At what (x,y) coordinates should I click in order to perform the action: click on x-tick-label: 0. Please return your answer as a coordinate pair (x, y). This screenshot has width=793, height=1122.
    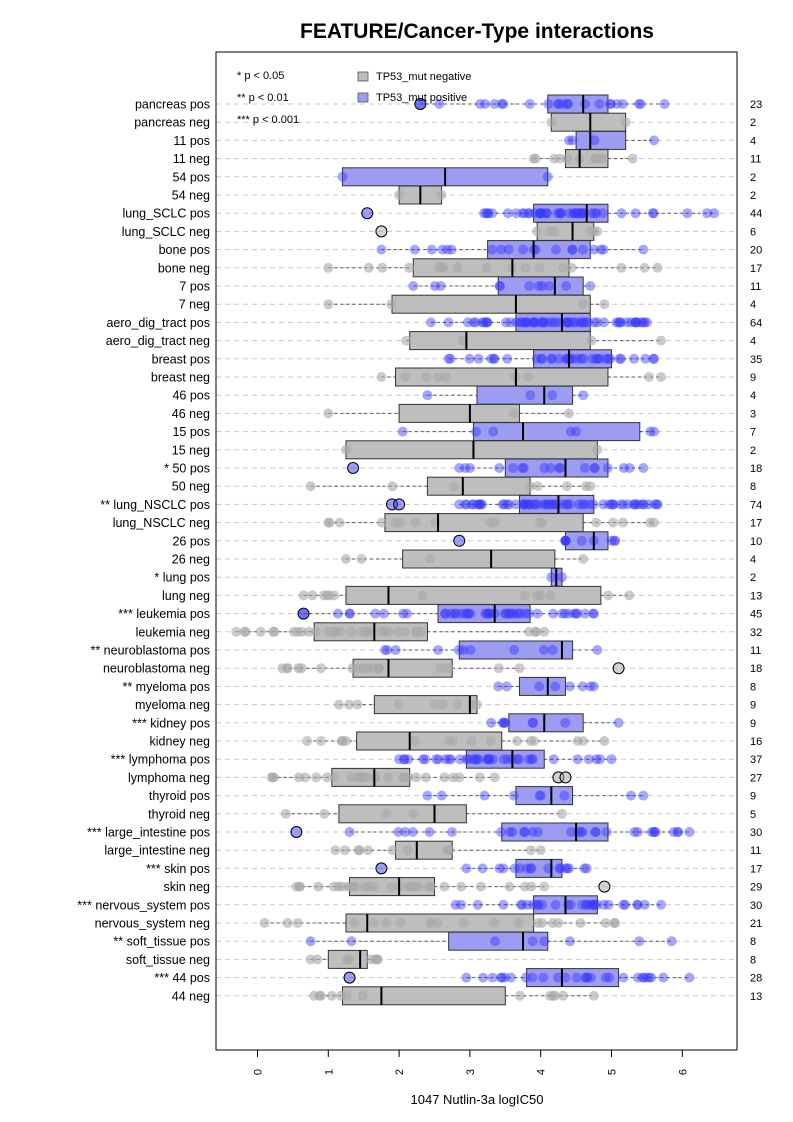
    Looking at the image, I should click on (259, 1072).